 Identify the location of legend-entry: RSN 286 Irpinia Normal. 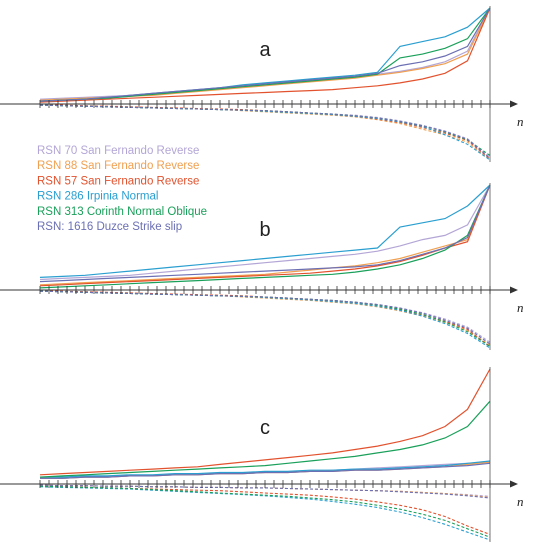
(97, 197).